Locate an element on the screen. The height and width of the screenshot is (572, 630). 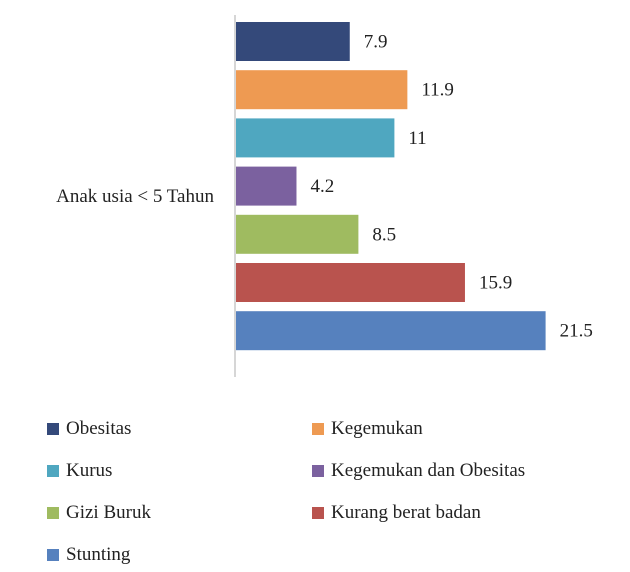
bar-gizi-buruk is located at coordinates (297, 234).